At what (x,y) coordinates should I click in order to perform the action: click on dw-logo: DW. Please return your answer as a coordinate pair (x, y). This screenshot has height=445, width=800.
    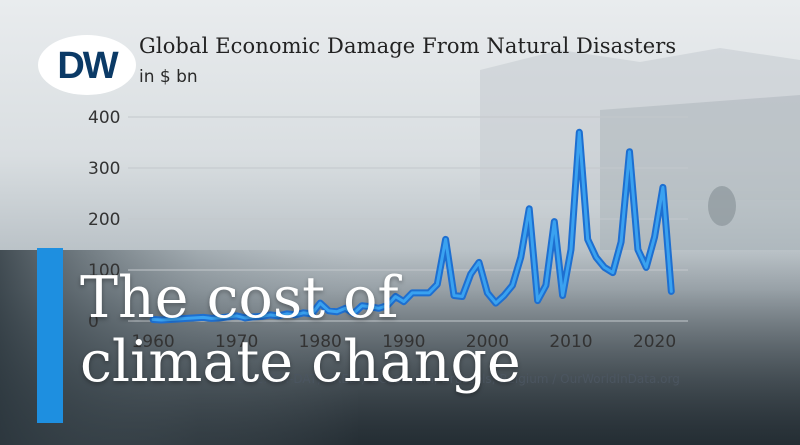
    Looking at the image, I should click on (87, 65).